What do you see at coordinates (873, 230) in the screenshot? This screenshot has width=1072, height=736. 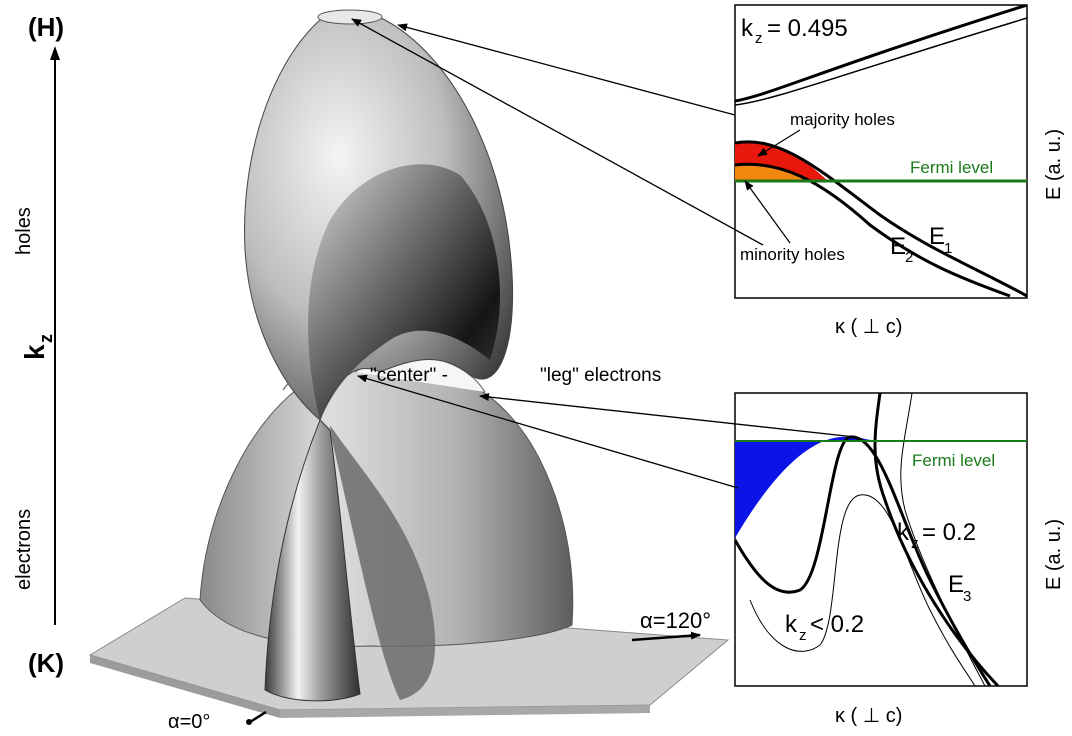 I see `band-e2` at bounding box center [873, 230].